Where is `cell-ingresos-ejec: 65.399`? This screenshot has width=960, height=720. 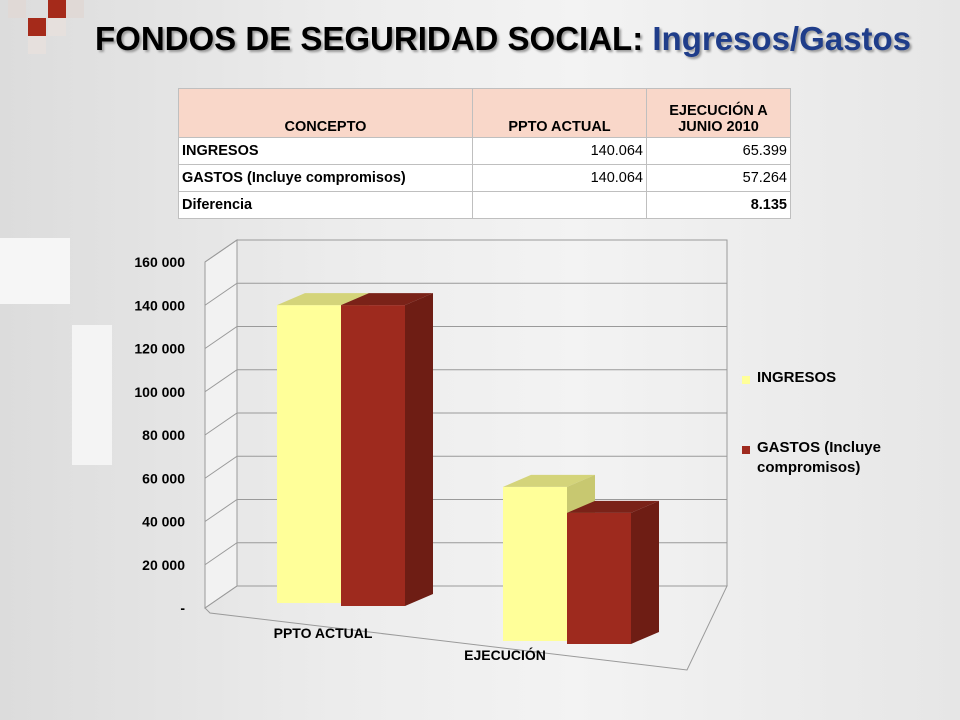
cell-ingresos-ejec: 65.399 is located at coordinates (718, 151).